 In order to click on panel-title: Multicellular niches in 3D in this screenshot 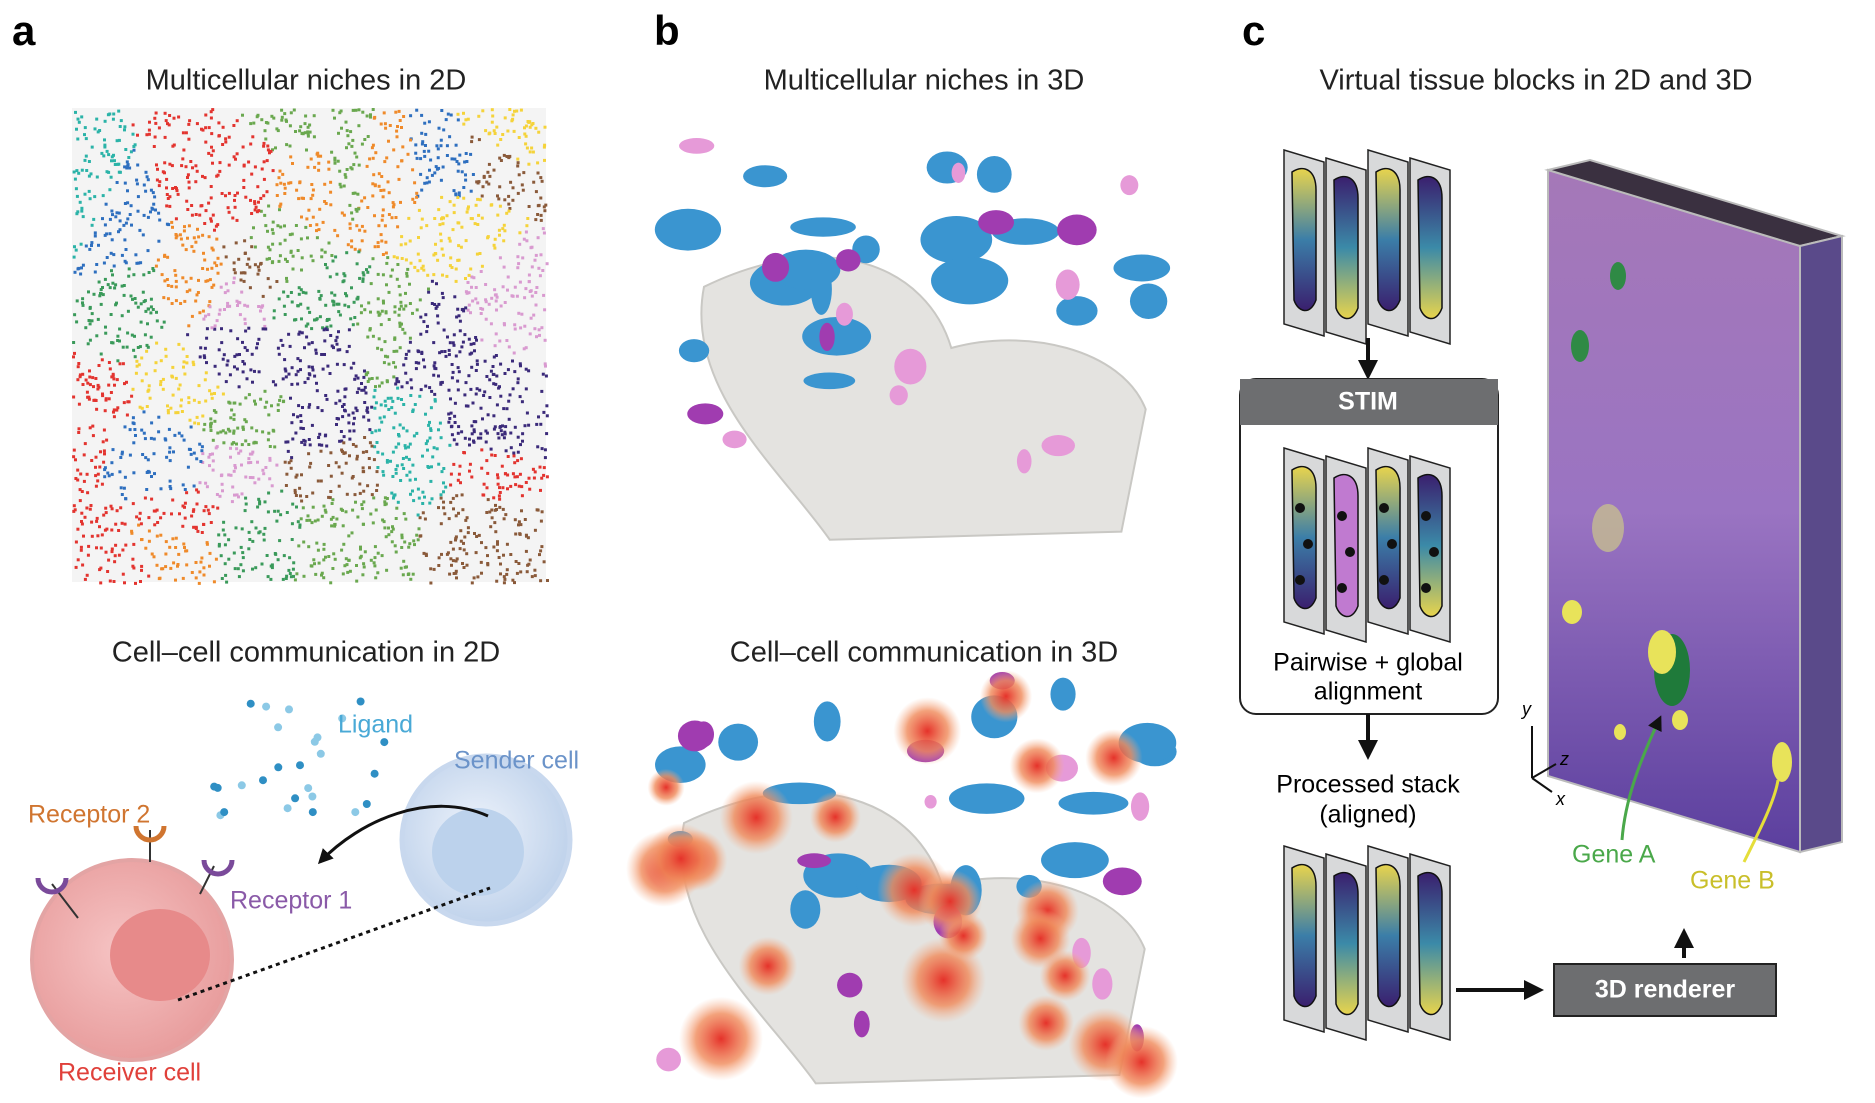, I will do `click(924, 81)`.